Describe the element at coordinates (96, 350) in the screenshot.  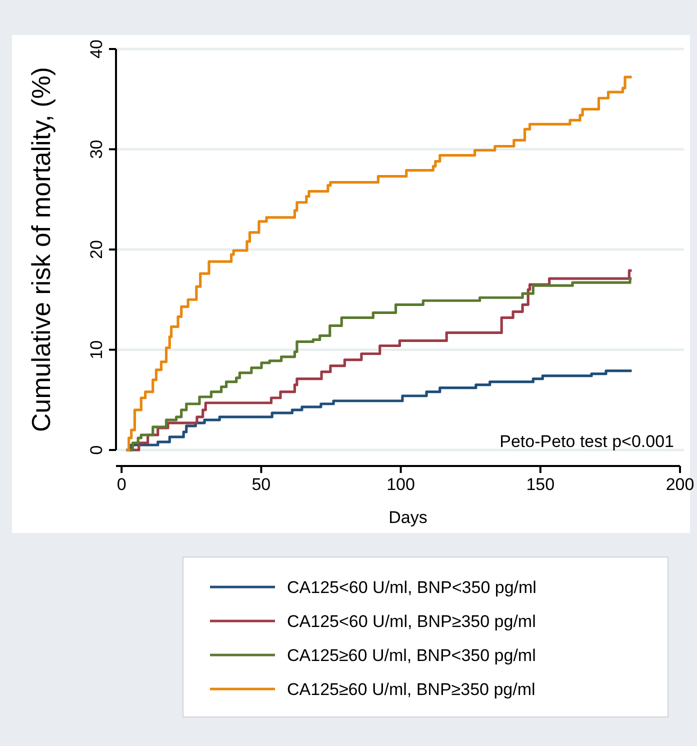
I see `y-tick-label: 10` at that location.